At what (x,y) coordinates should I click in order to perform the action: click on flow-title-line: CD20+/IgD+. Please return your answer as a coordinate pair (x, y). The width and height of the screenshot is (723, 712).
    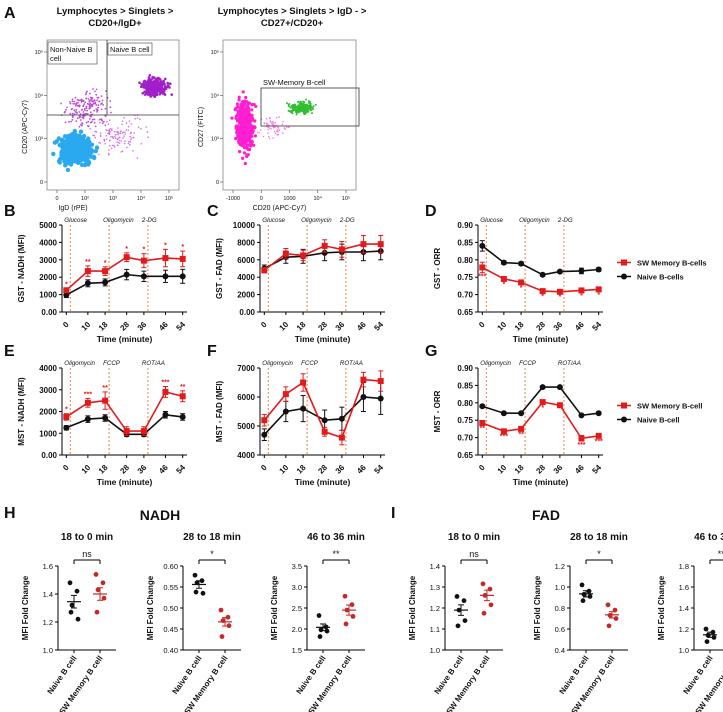
    Looking at the image, I should click on (115, 23).